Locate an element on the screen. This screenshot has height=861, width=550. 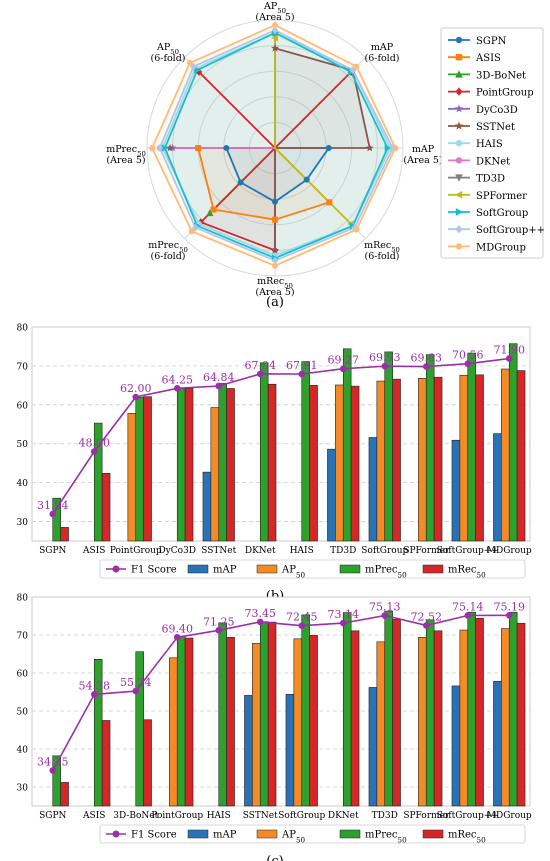
y-tick-label: 40 is located at coordinates (23, 484).